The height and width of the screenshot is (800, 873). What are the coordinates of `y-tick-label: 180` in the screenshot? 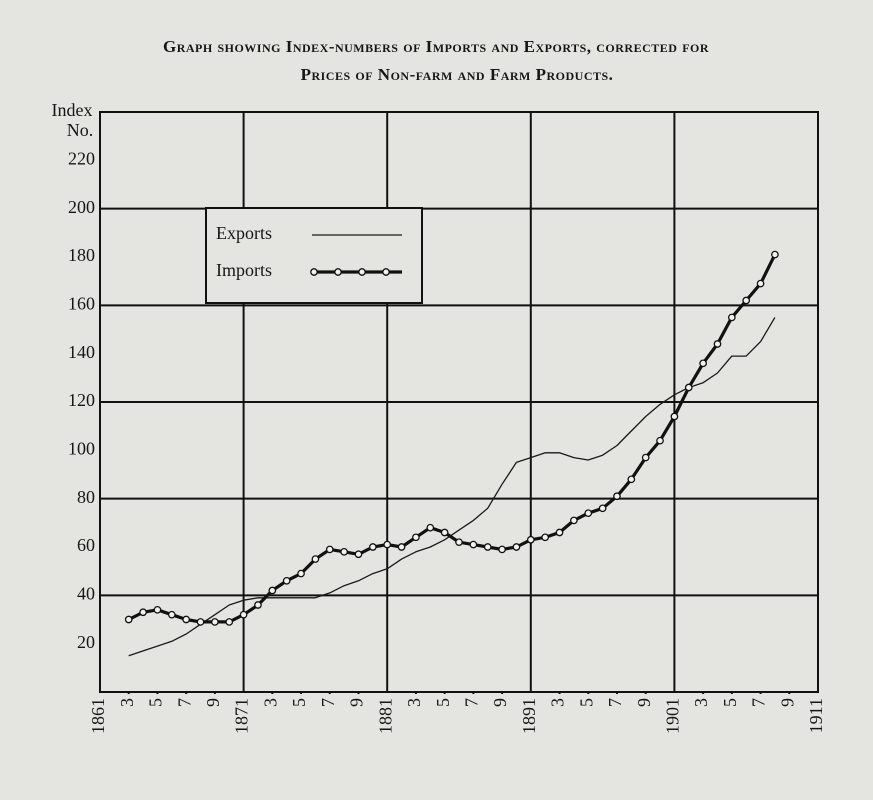 It's located at (81, 255).